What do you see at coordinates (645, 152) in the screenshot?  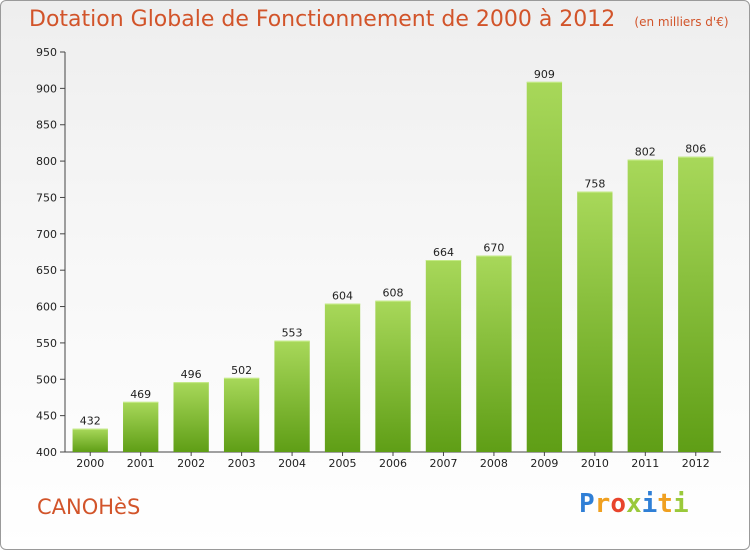 I see `bar-value-label: 802` at bounding box center [645, 152].